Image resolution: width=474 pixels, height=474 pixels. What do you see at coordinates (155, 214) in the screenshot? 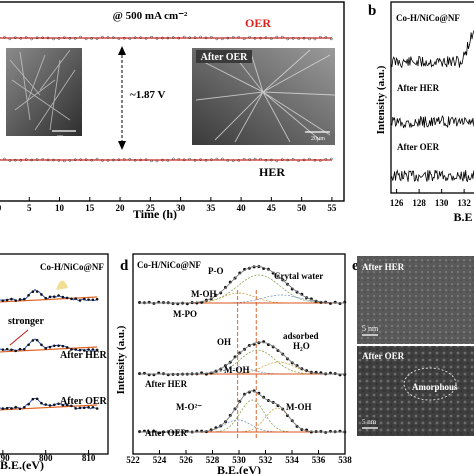
I see `panel-a-xlabel: Time (h)` at bounding box center [155, 214].